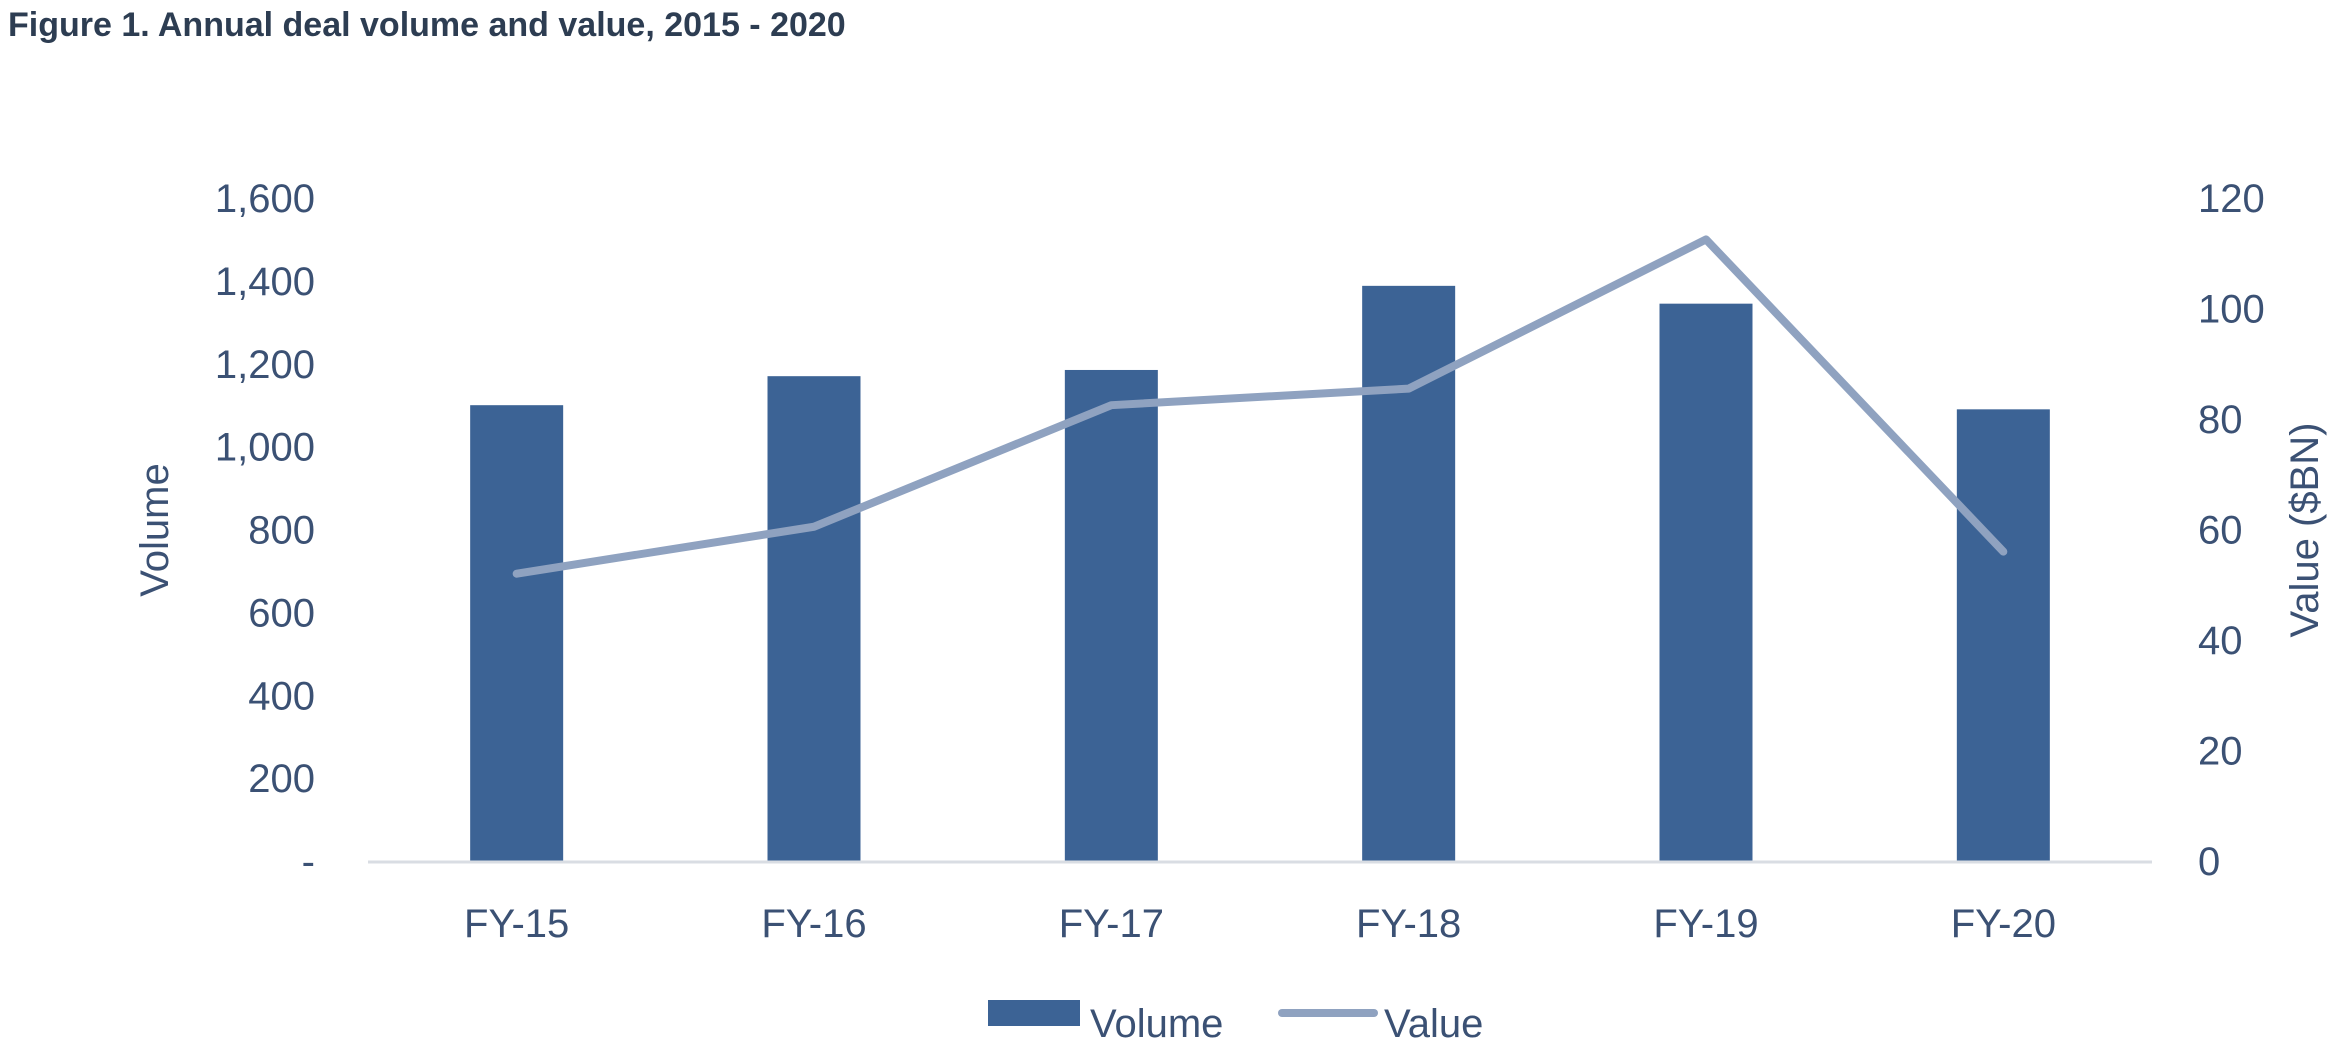 The height and width of the screenshot is (1060, 2350). I want to click on x-tick-label: FY-17, so click(1111, 924).